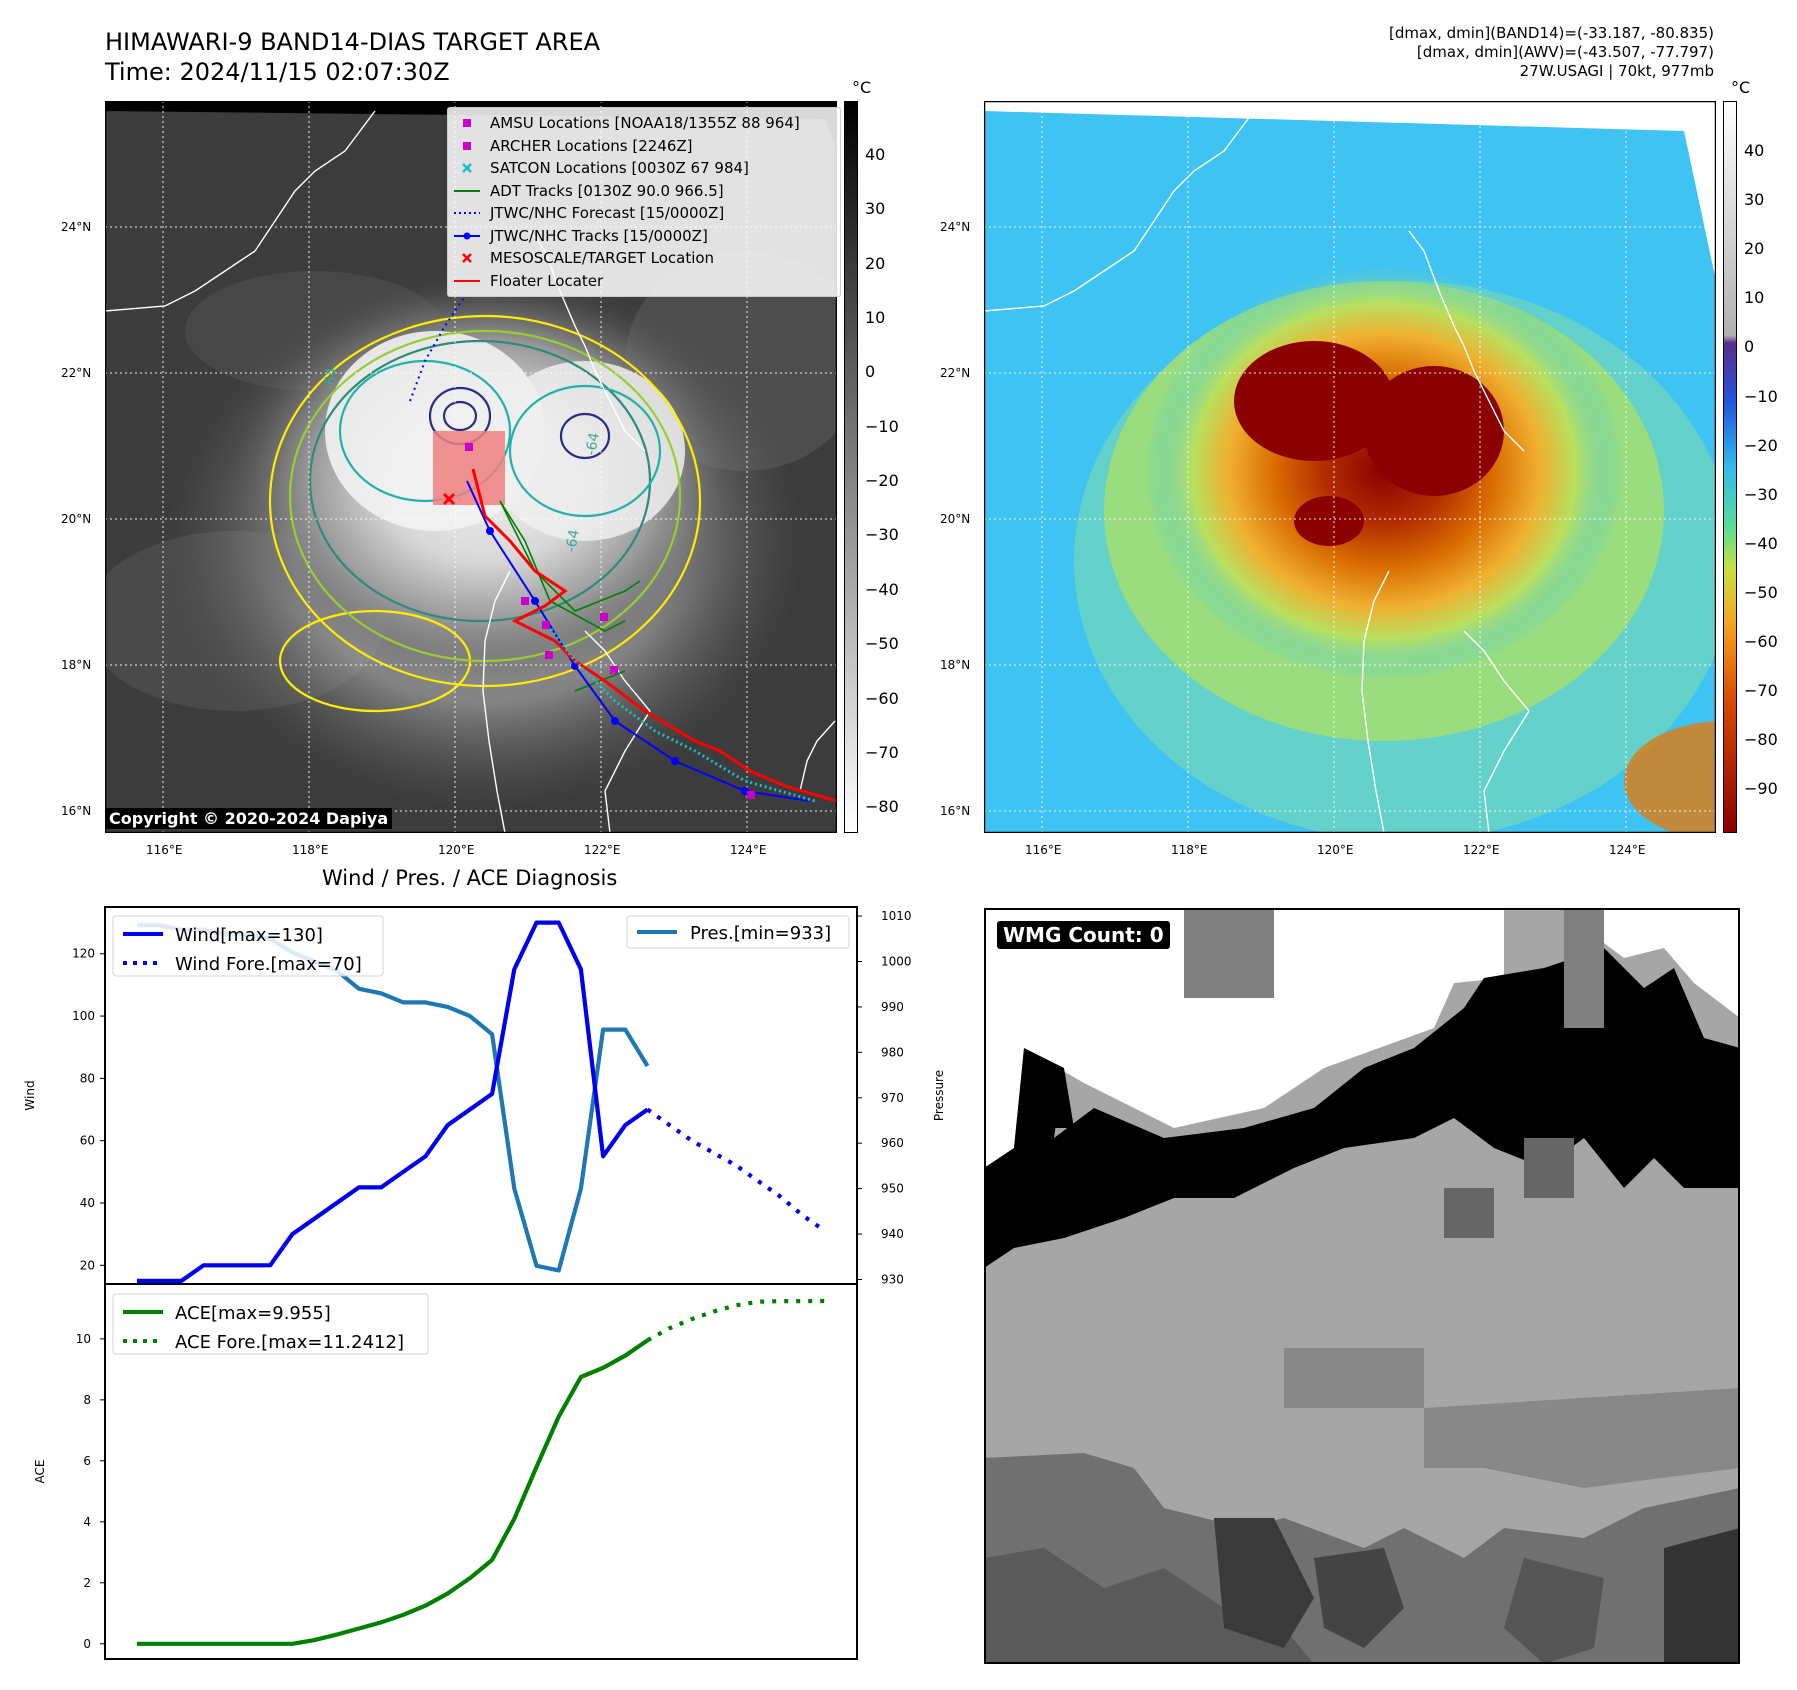 The height and width of the screenshot is (1690, 1797). I want to click on pressure-axis-label: Pressure, so click(939, 1095).